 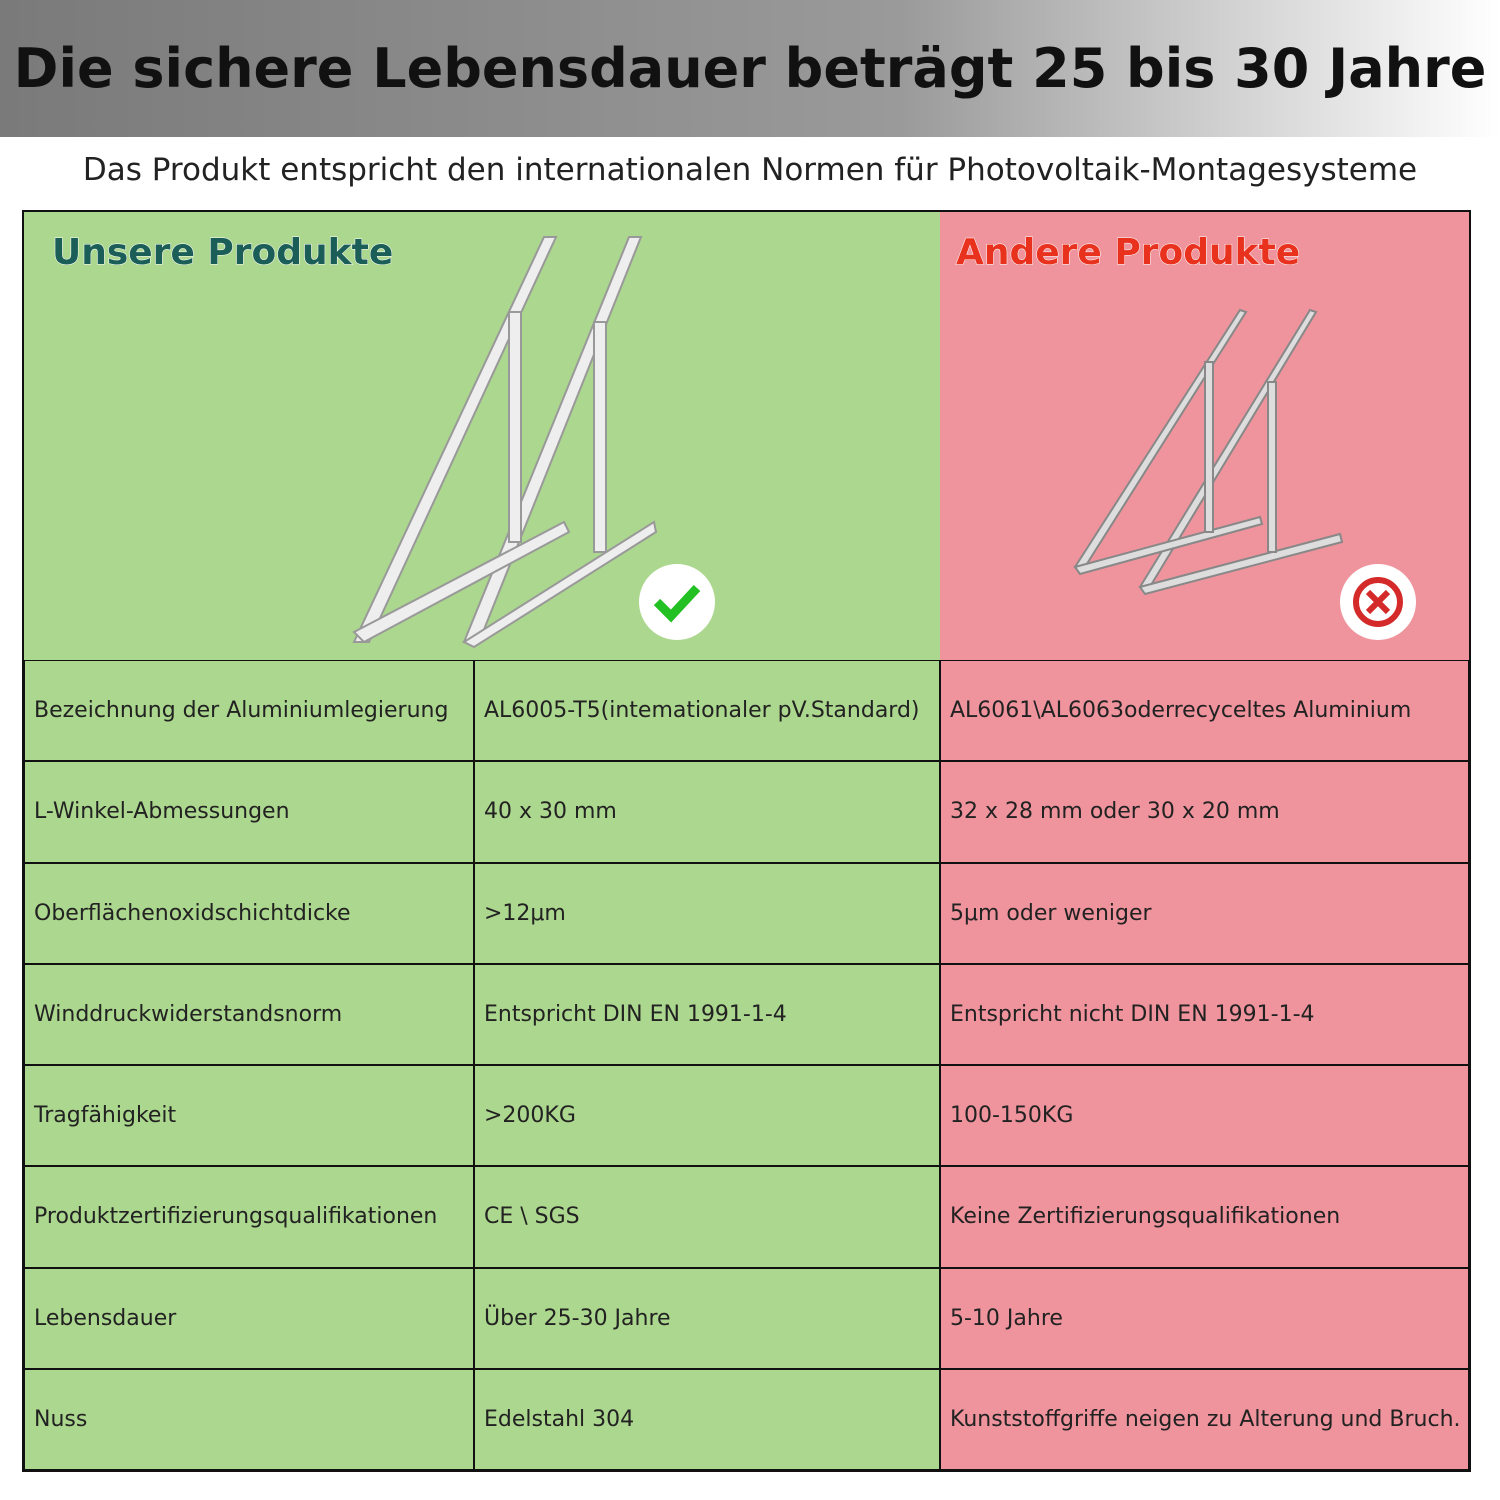 I want to click on table-cell: 5μm oder weniger, so click(x=1204, y=913).